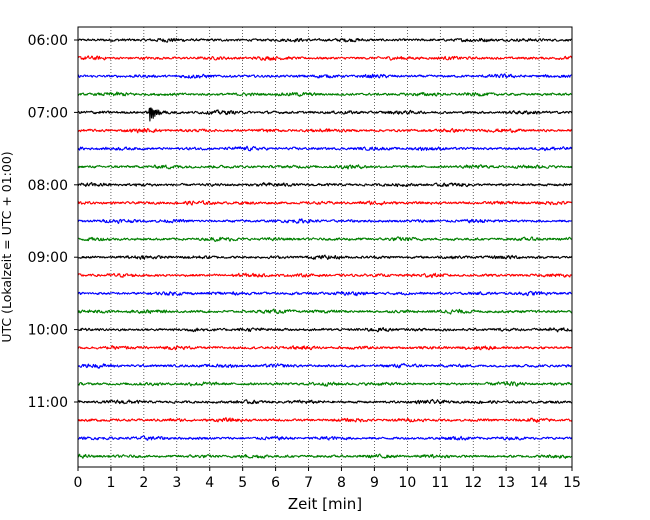 The width and height of the screenshot is (650, 520). I want to click on x-tick-label: 11, so click(440, 483).